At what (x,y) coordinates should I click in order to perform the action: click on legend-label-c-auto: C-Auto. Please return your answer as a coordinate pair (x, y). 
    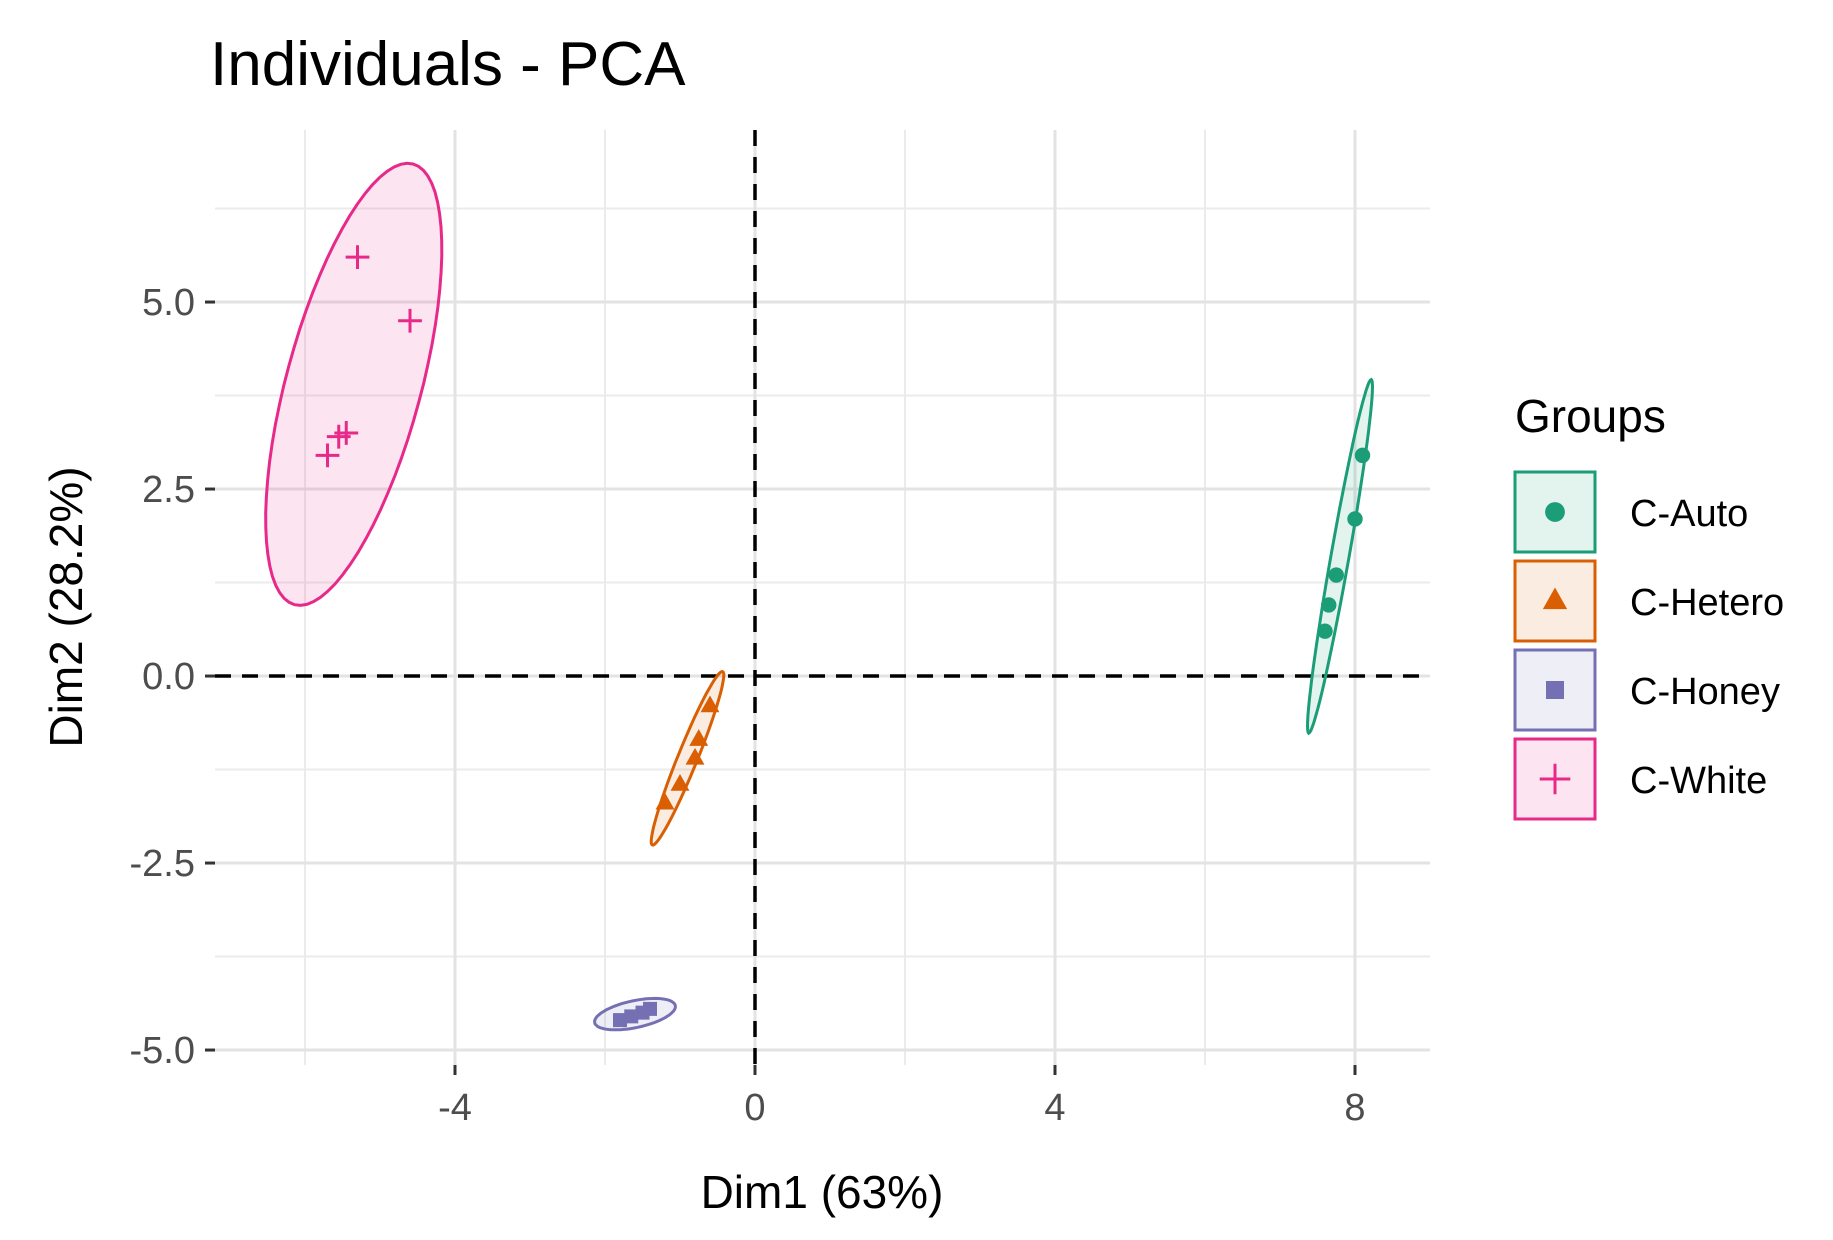
    Looking at the image, I should click on (1689, 514).